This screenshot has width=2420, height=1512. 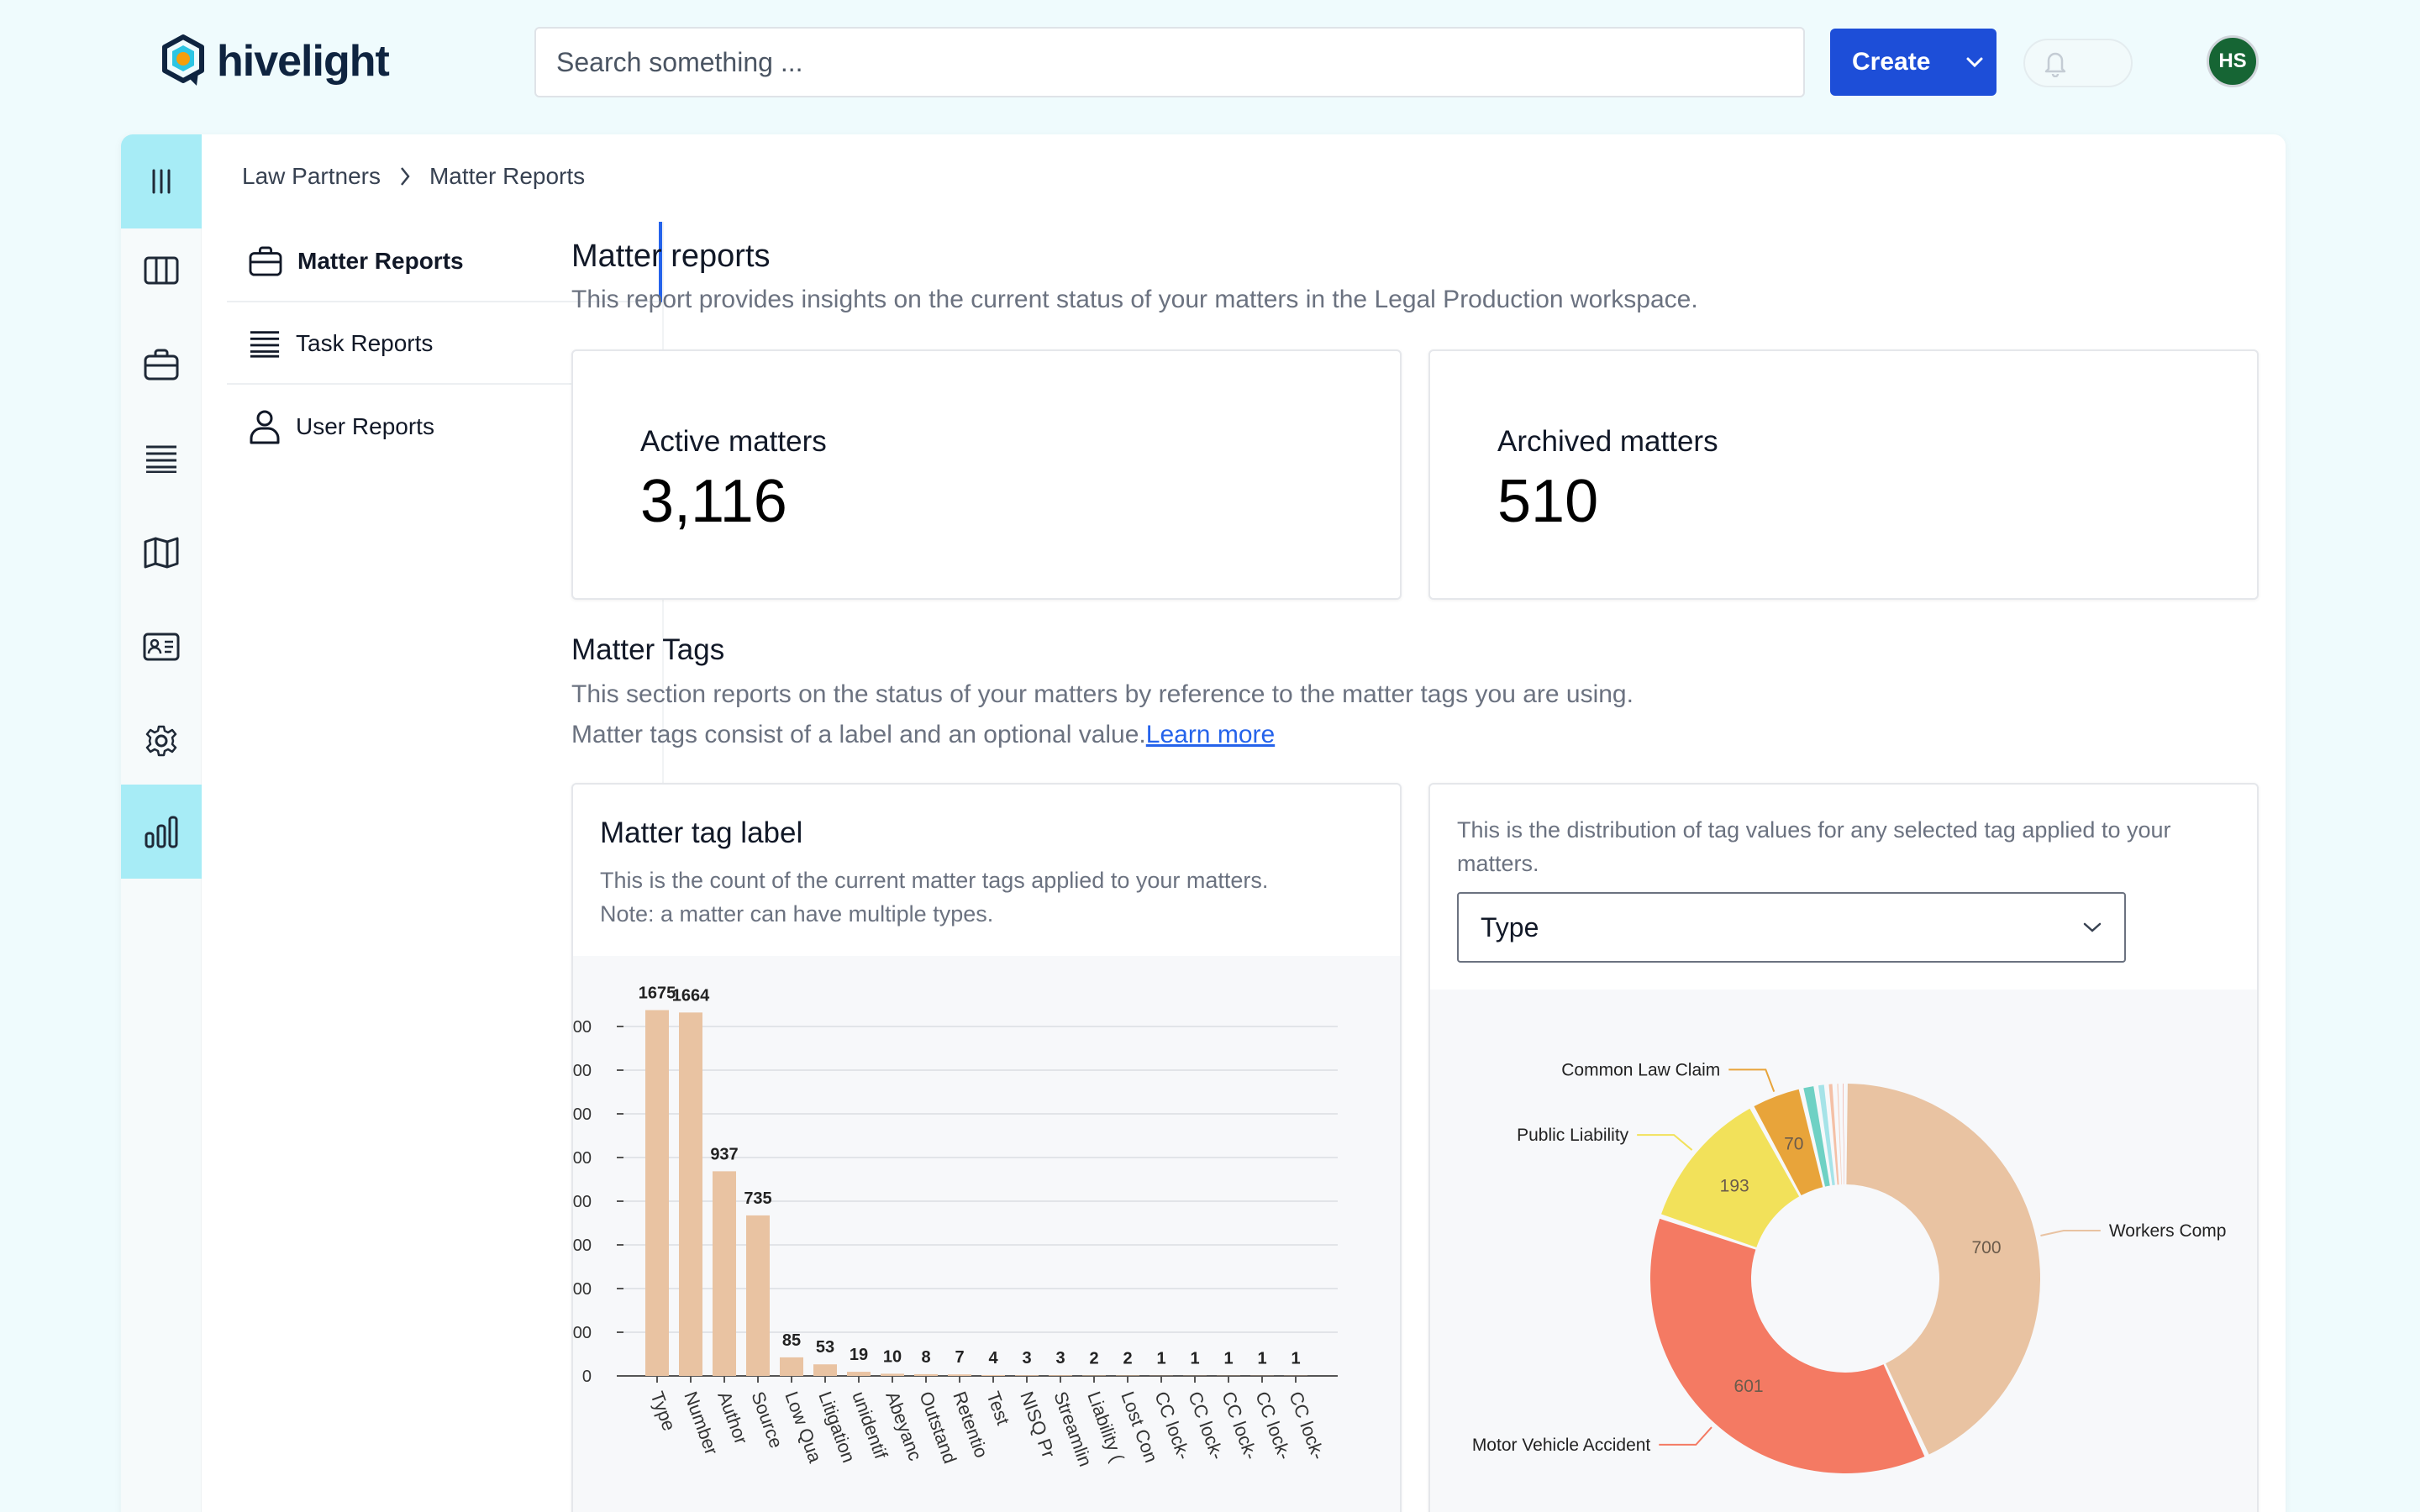 What do you see at coordinates (2055, 64) in the screenshot?
I see `bell-icon` at bounding box center [2055, 64].